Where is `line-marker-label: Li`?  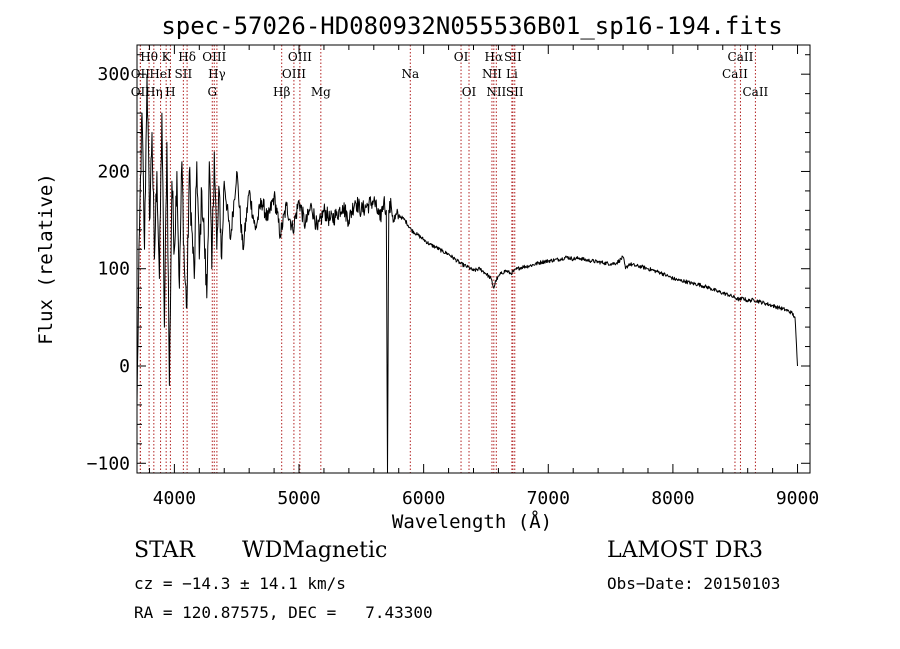 line-marker-label: Li is located at coordinates (512, 74).